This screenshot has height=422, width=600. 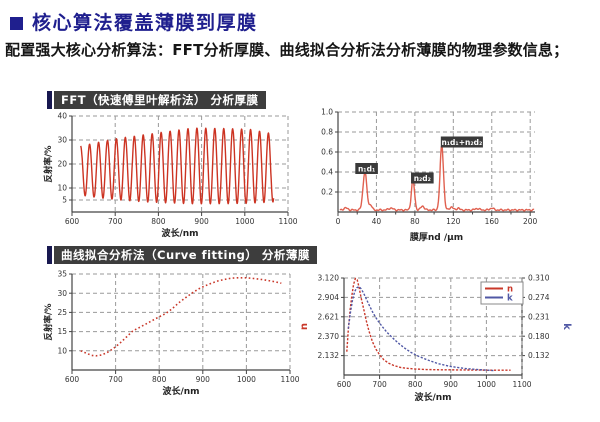 What do you see at coordinates (327, 112) in the screenshot?
I see `y-tick-label: 1.0` at bounding box center [327, 112].